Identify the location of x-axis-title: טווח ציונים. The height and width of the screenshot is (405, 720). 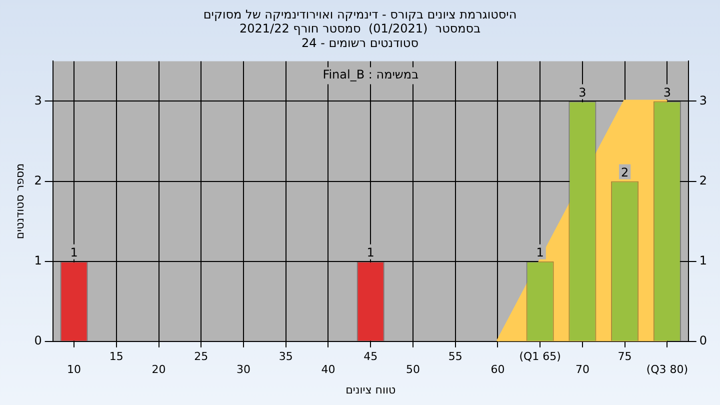
(371, 389).